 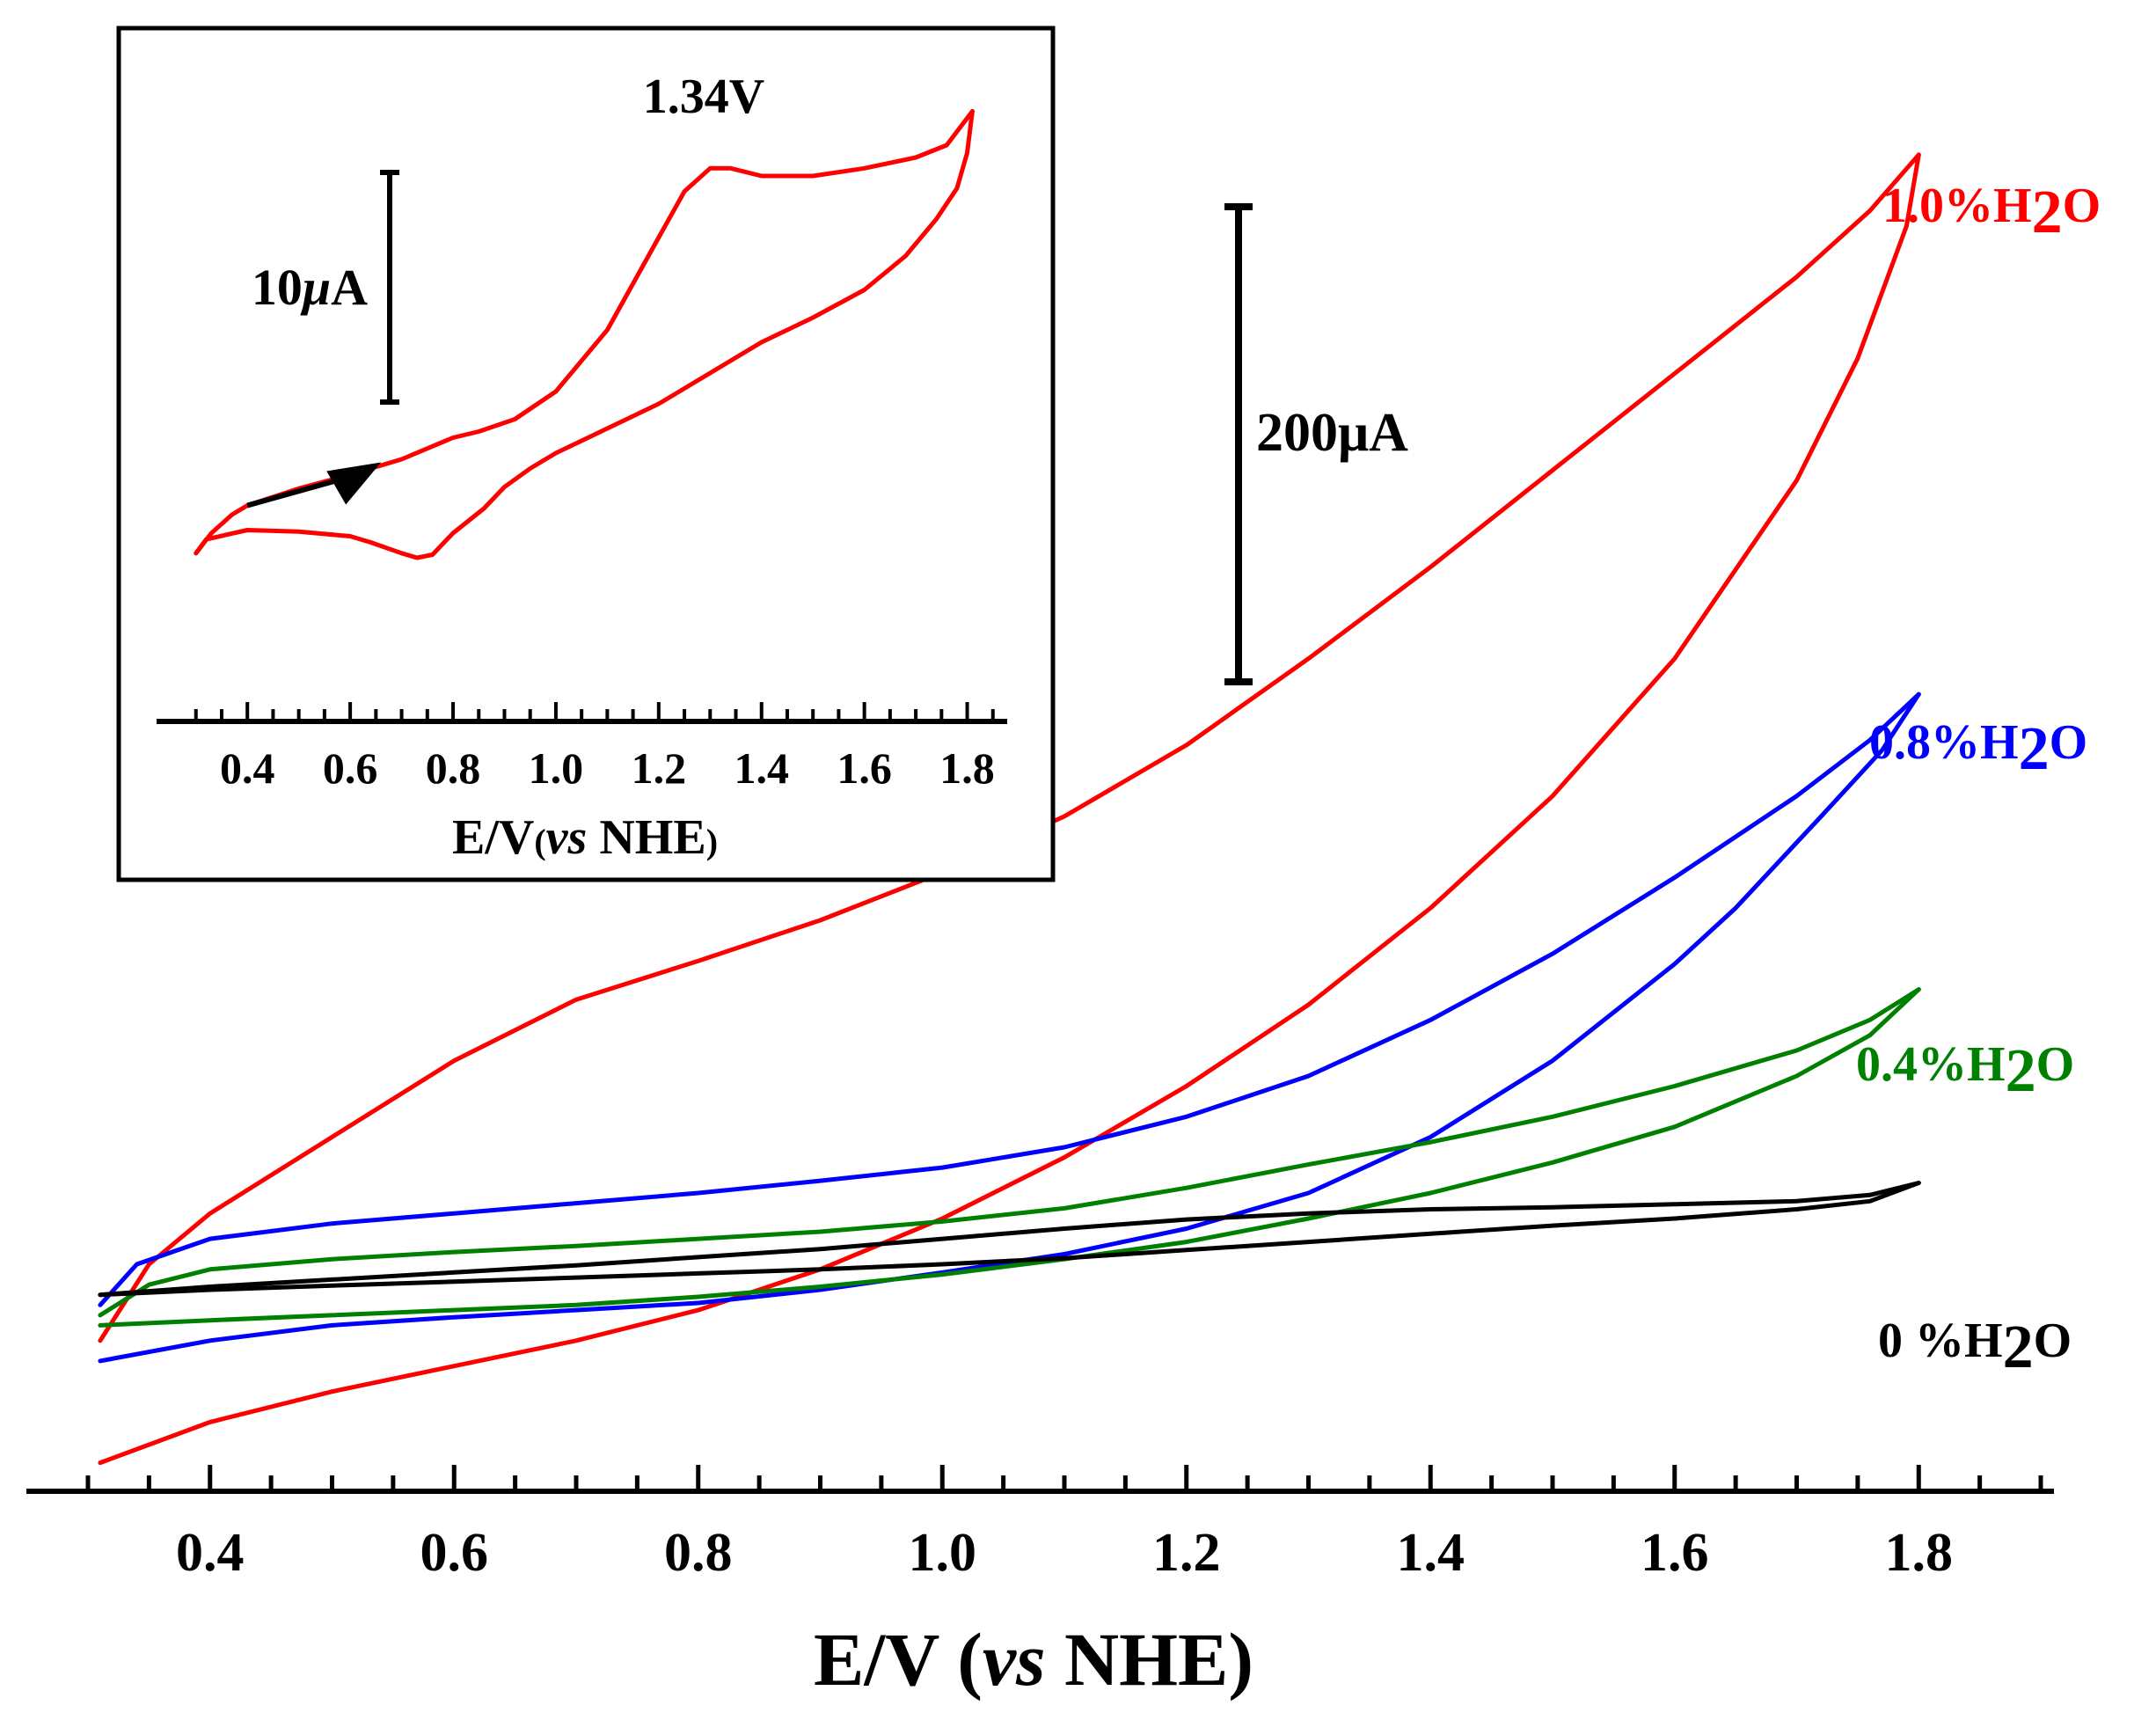 I want to click on x-axis-label-text: E/V (, so click(x=898, y=1659).